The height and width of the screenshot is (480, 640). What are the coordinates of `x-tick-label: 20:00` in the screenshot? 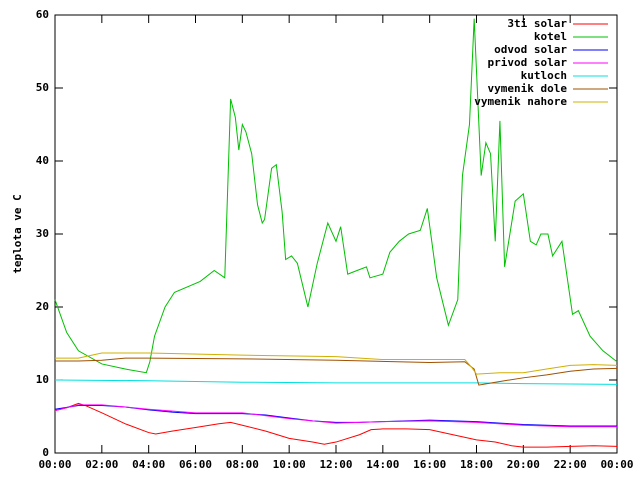 It's located at (523, 464).